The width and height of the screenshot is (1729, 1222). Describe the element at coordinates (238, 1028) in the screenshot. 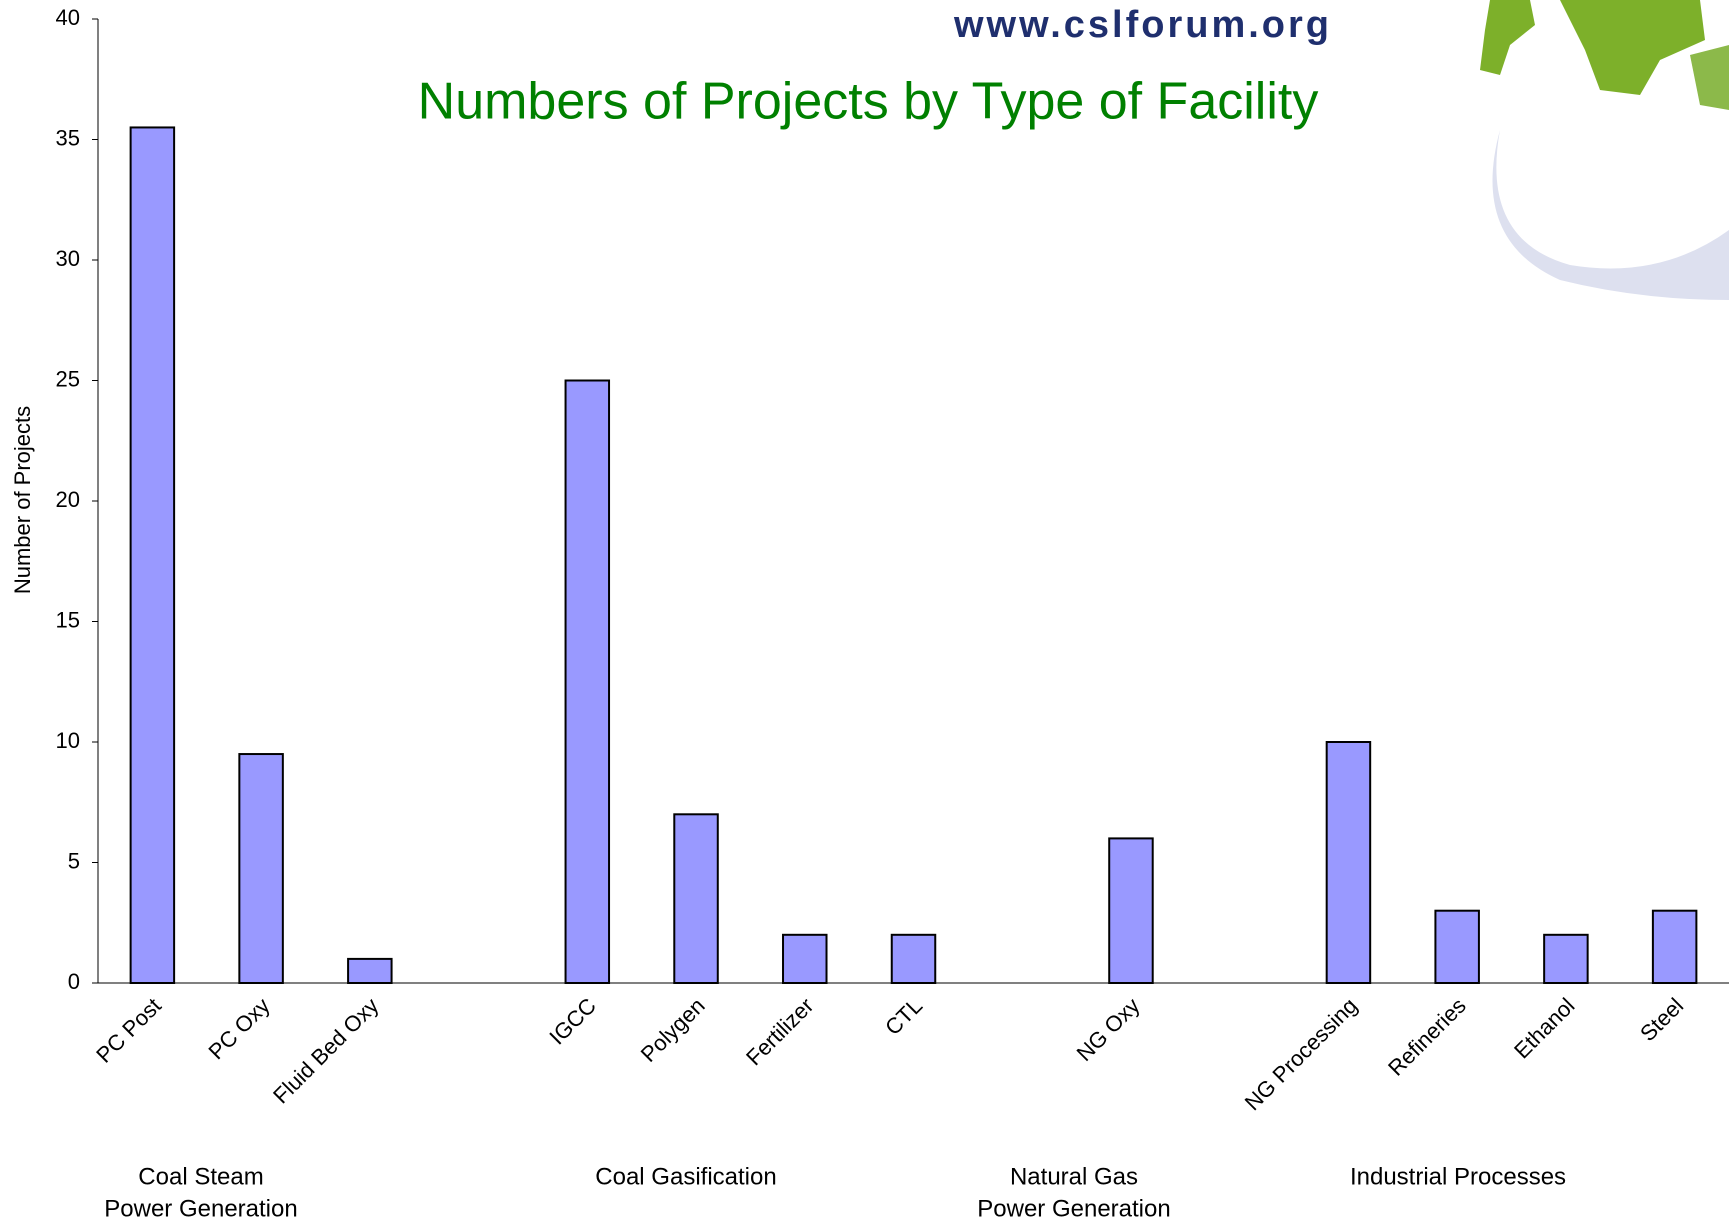

I see `x-tick-label: PC Oxy` at that location.